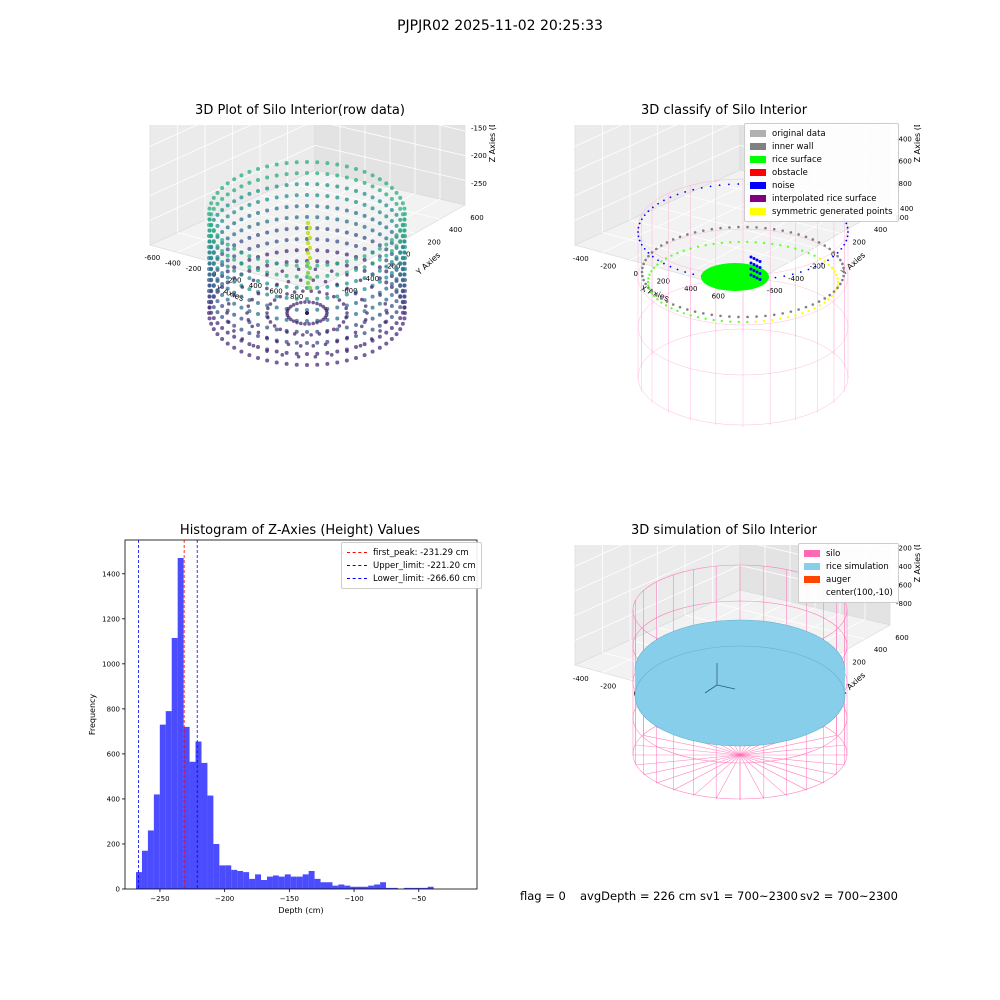 Image resolution: width=1000 pixels, height=1000 pixels. I want to click on rice-simulation-bottom, so click(740, 696).